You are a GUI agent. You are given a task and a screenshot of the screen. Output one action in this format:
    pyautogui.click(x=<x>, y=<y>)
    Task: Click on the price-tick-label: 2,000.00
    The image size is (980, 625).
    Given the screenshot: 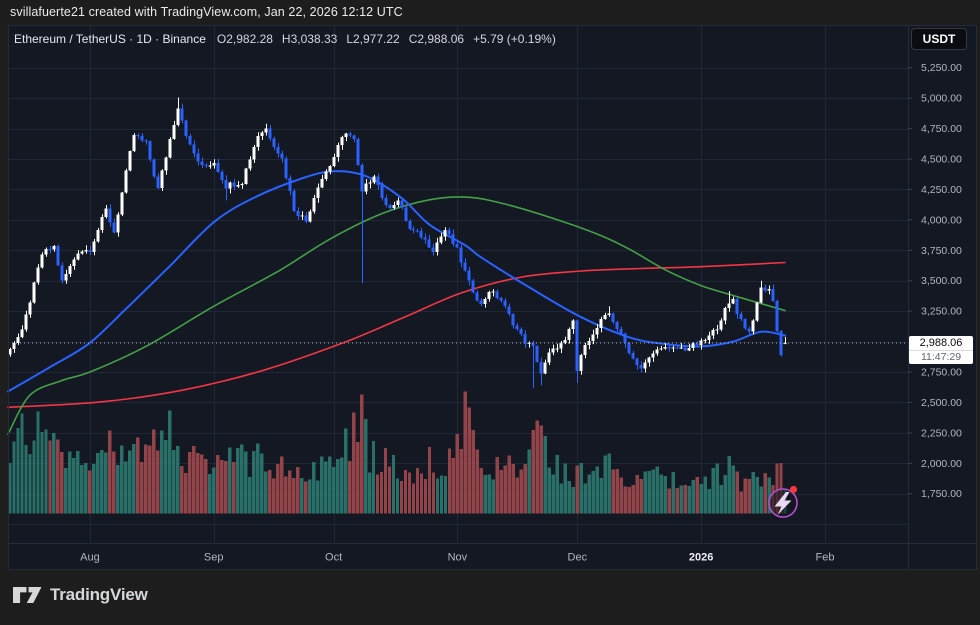 What is the action you would take?
    pyautogui.click(x=941, y=464)
    